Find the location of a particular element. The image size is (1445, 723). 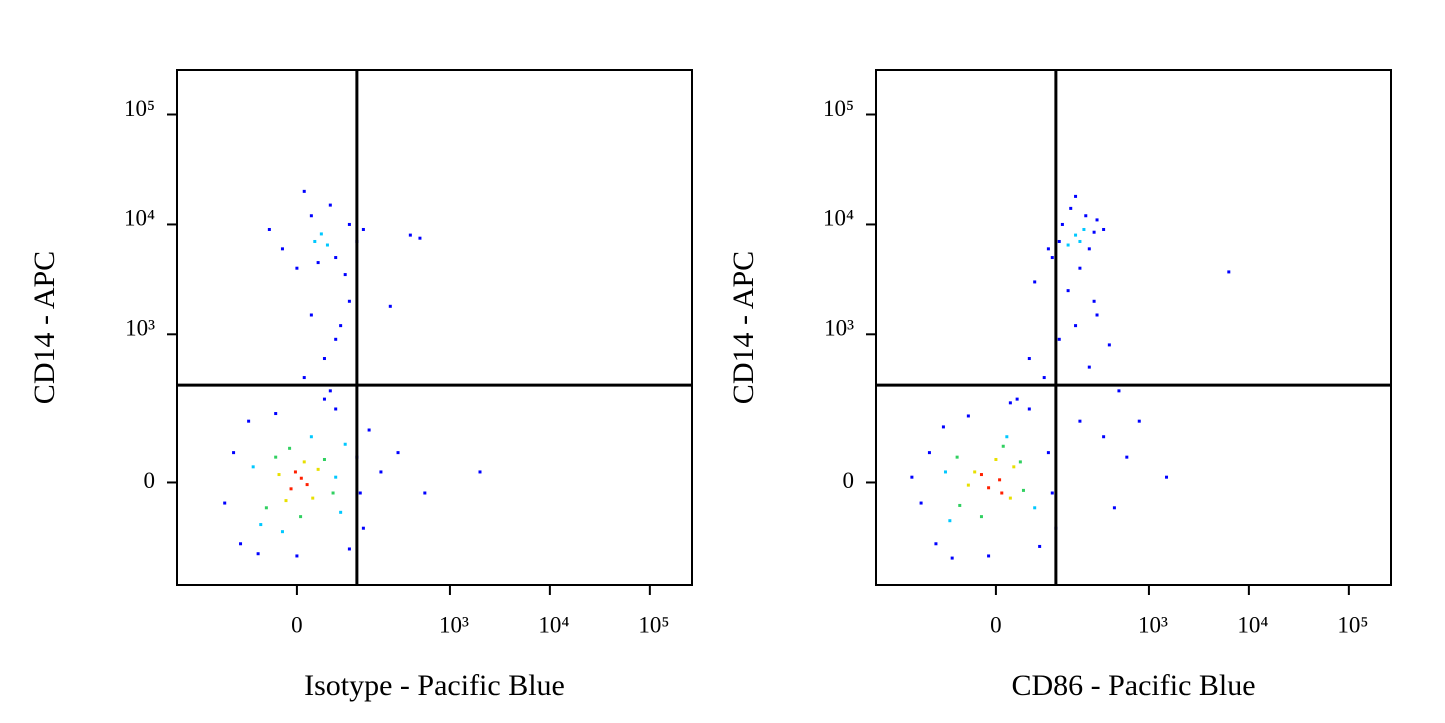

x-tick-label: 0 is located at coordinates (996, 624).